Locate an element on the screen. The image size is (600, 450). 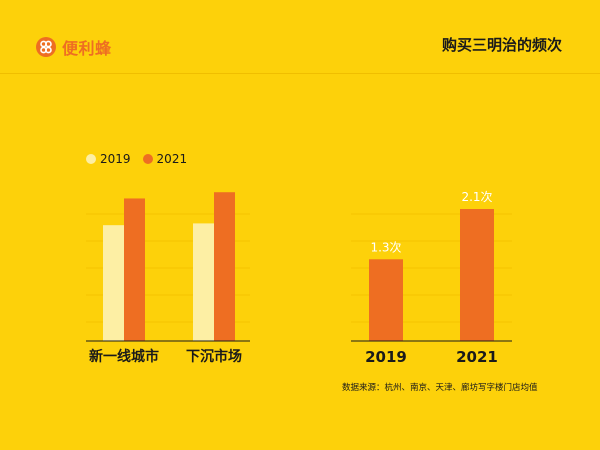
bar-2019 is located at coordinates (386, 300).